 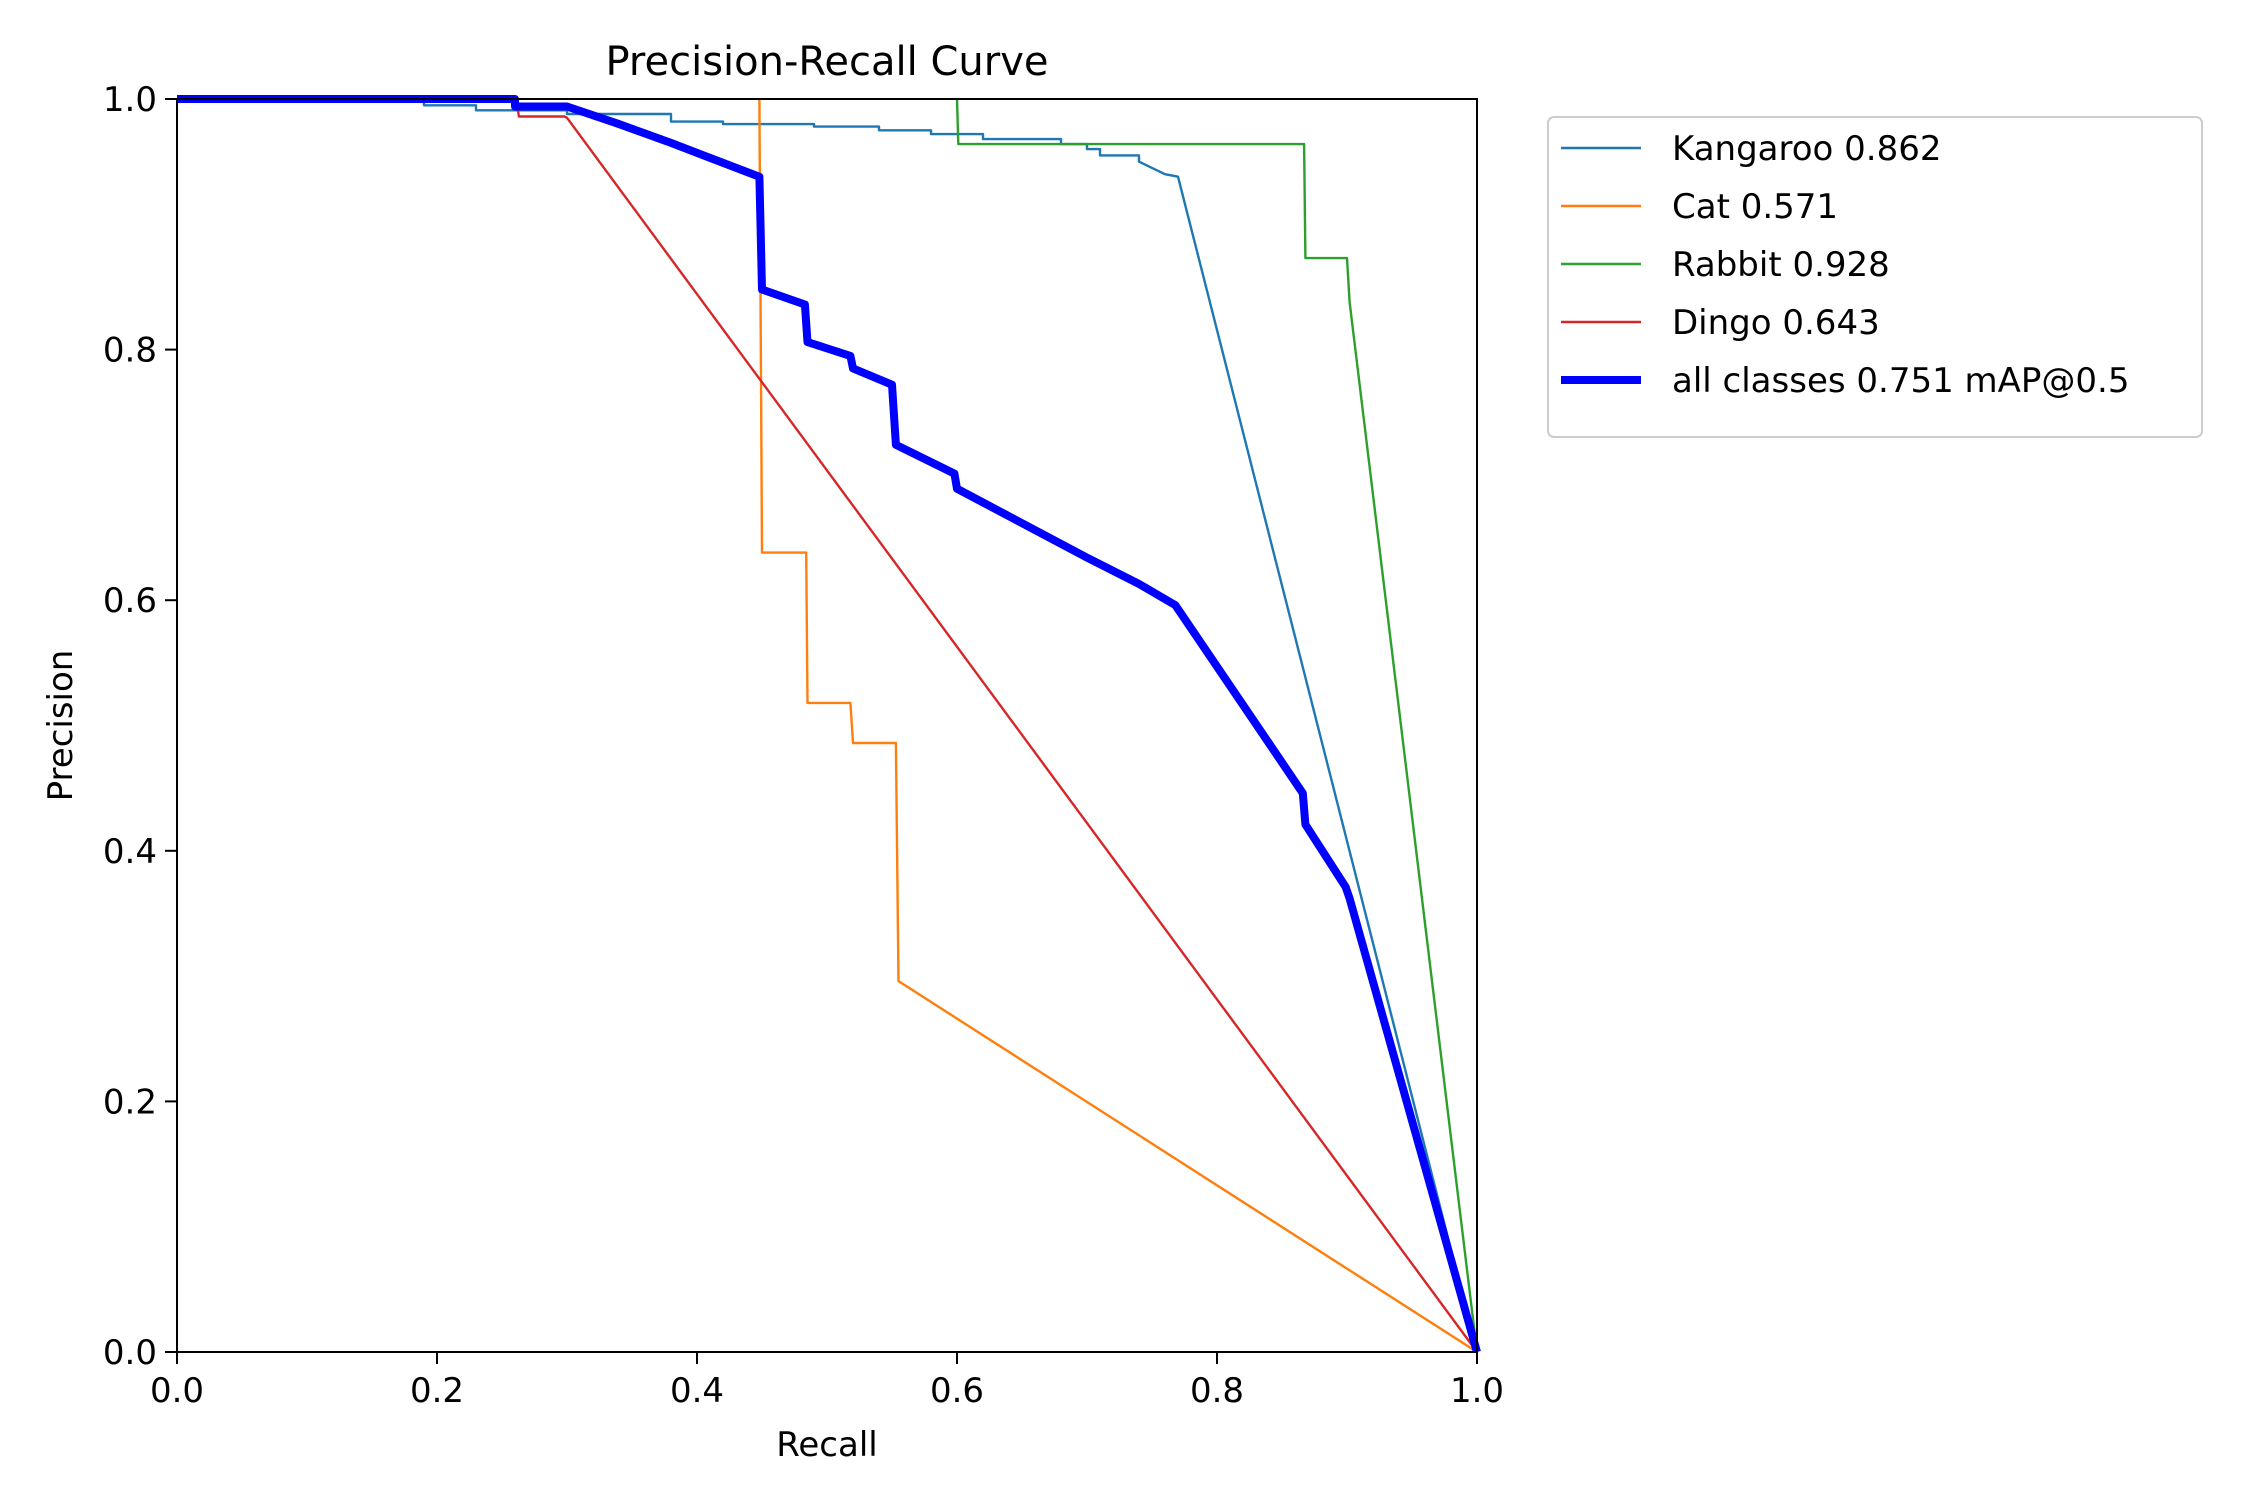 What do you see at coordinates (1477, 1391) in the screenshot?
I see `x-tick-label: 1.0` at bounding box center [1477, 1391].